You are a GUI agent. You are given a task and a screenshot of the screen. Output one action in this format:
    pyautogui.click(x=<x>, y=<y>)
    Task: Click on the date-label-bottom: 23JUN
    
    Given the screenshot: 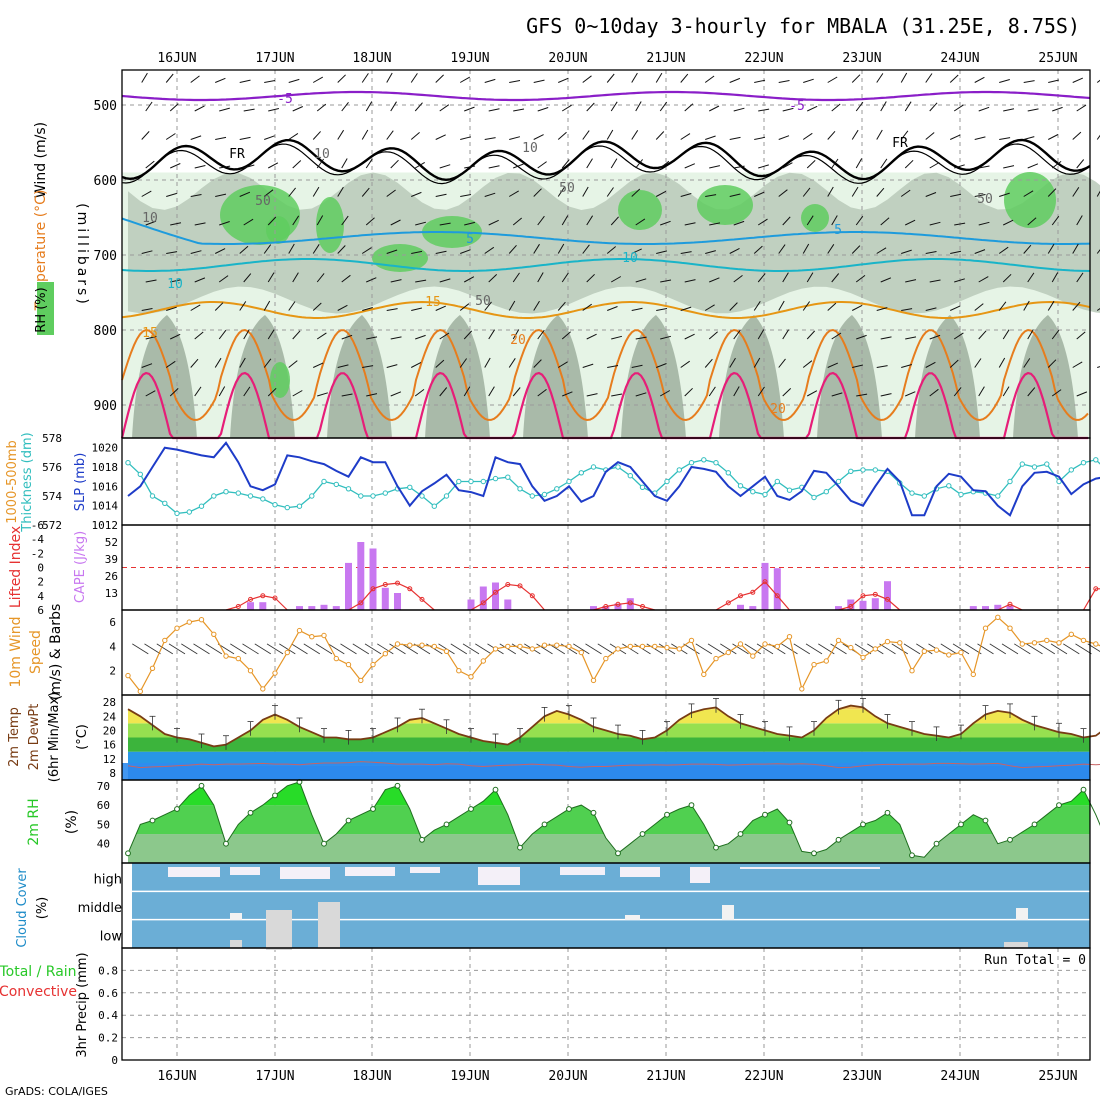 What is the action you would take?
    pyautogui.click(x=861, y=1076)
    